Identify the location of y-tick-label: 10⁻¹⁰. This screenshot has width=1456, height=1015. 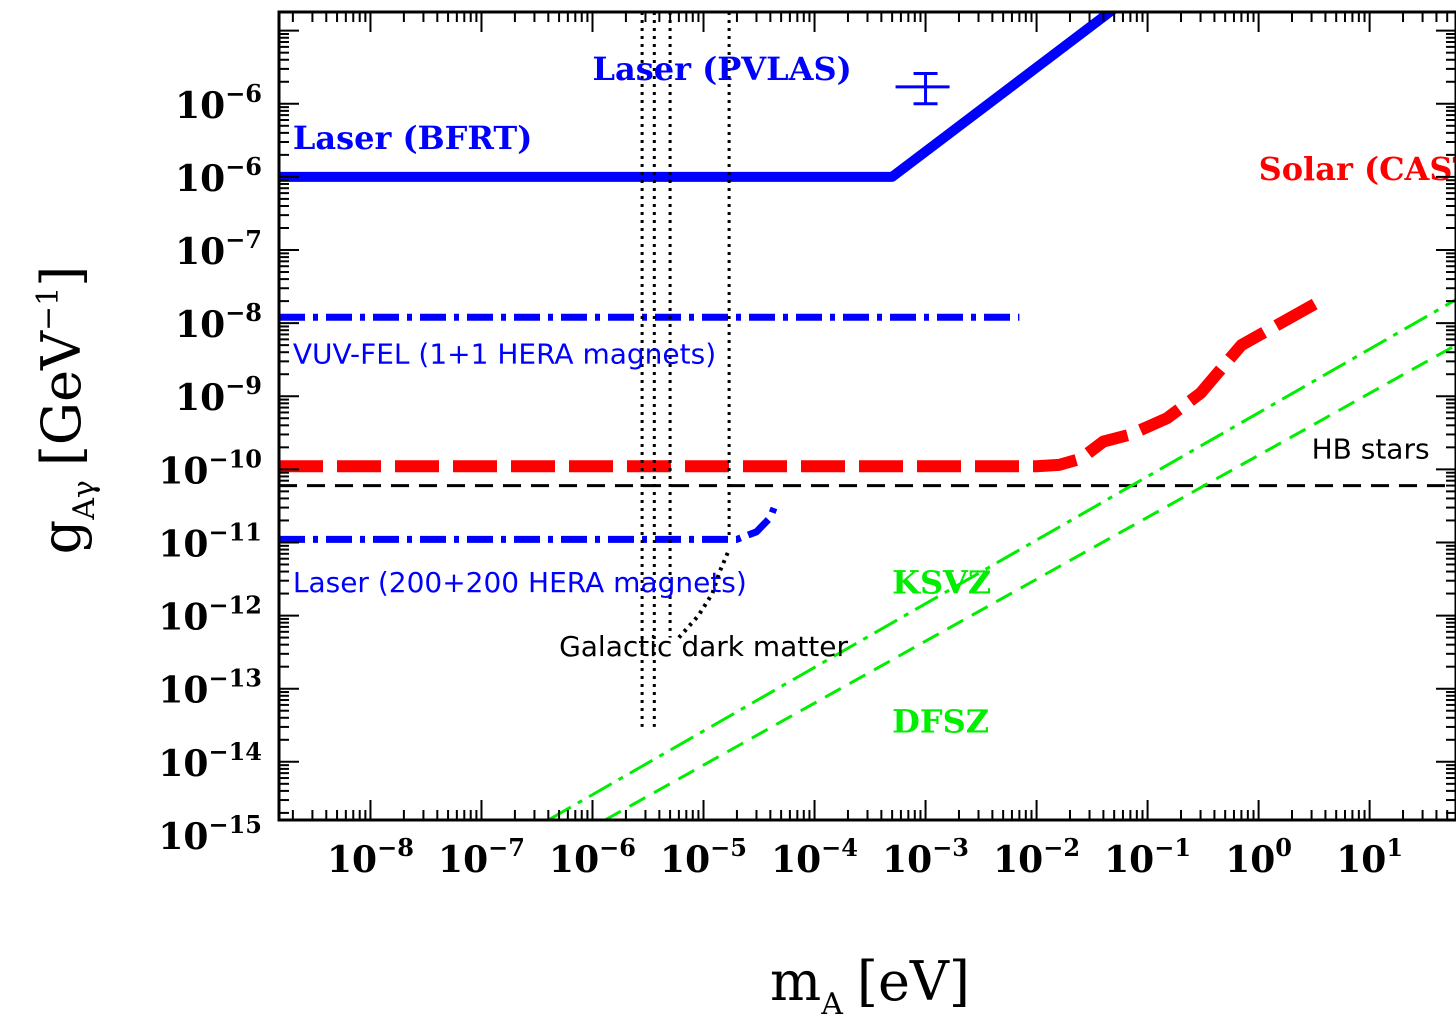
(210, 468).